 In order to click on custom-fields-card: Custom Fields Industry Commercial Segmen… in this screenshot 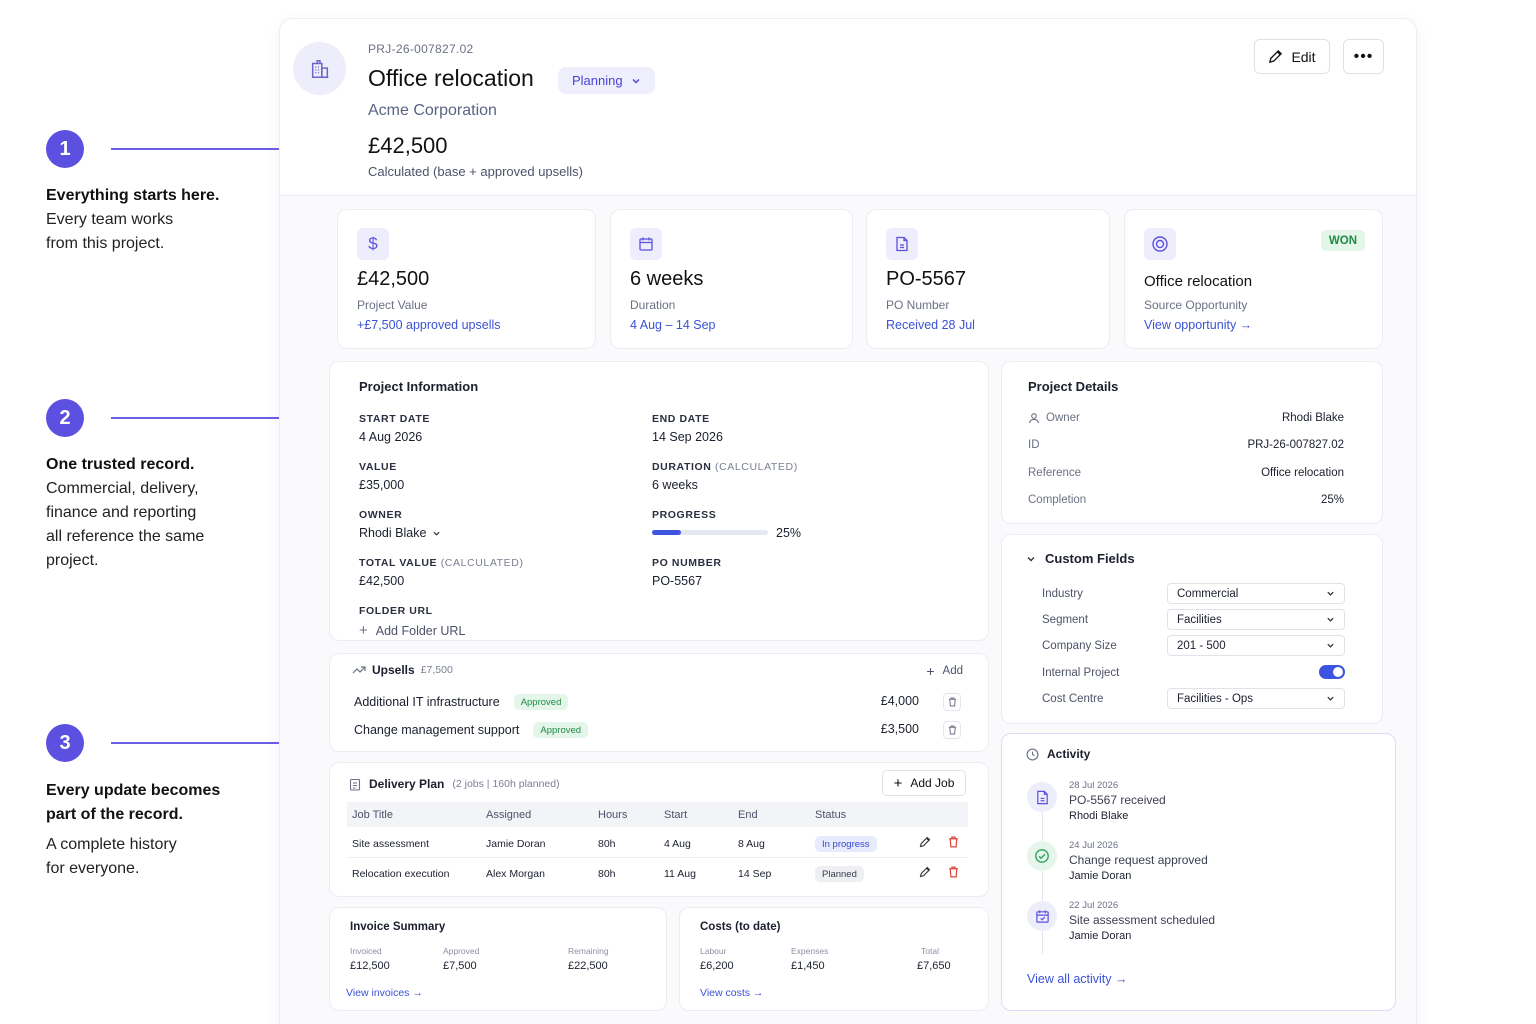, I will do `click(1192, 629)`.